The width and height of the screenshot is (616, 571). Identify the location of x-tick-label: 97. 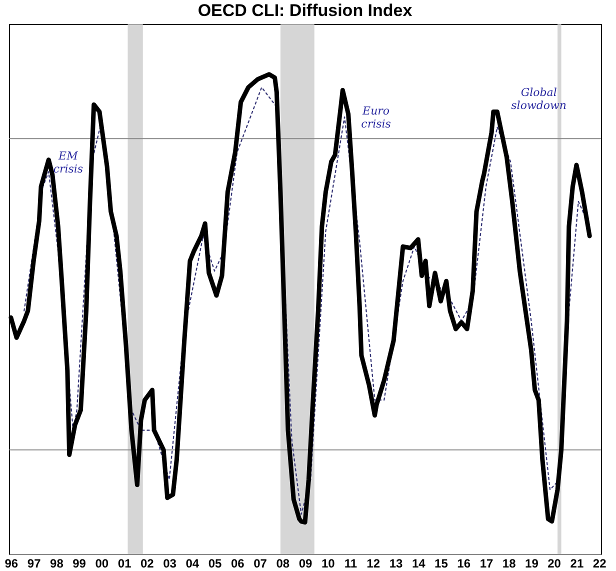
(34, 563).